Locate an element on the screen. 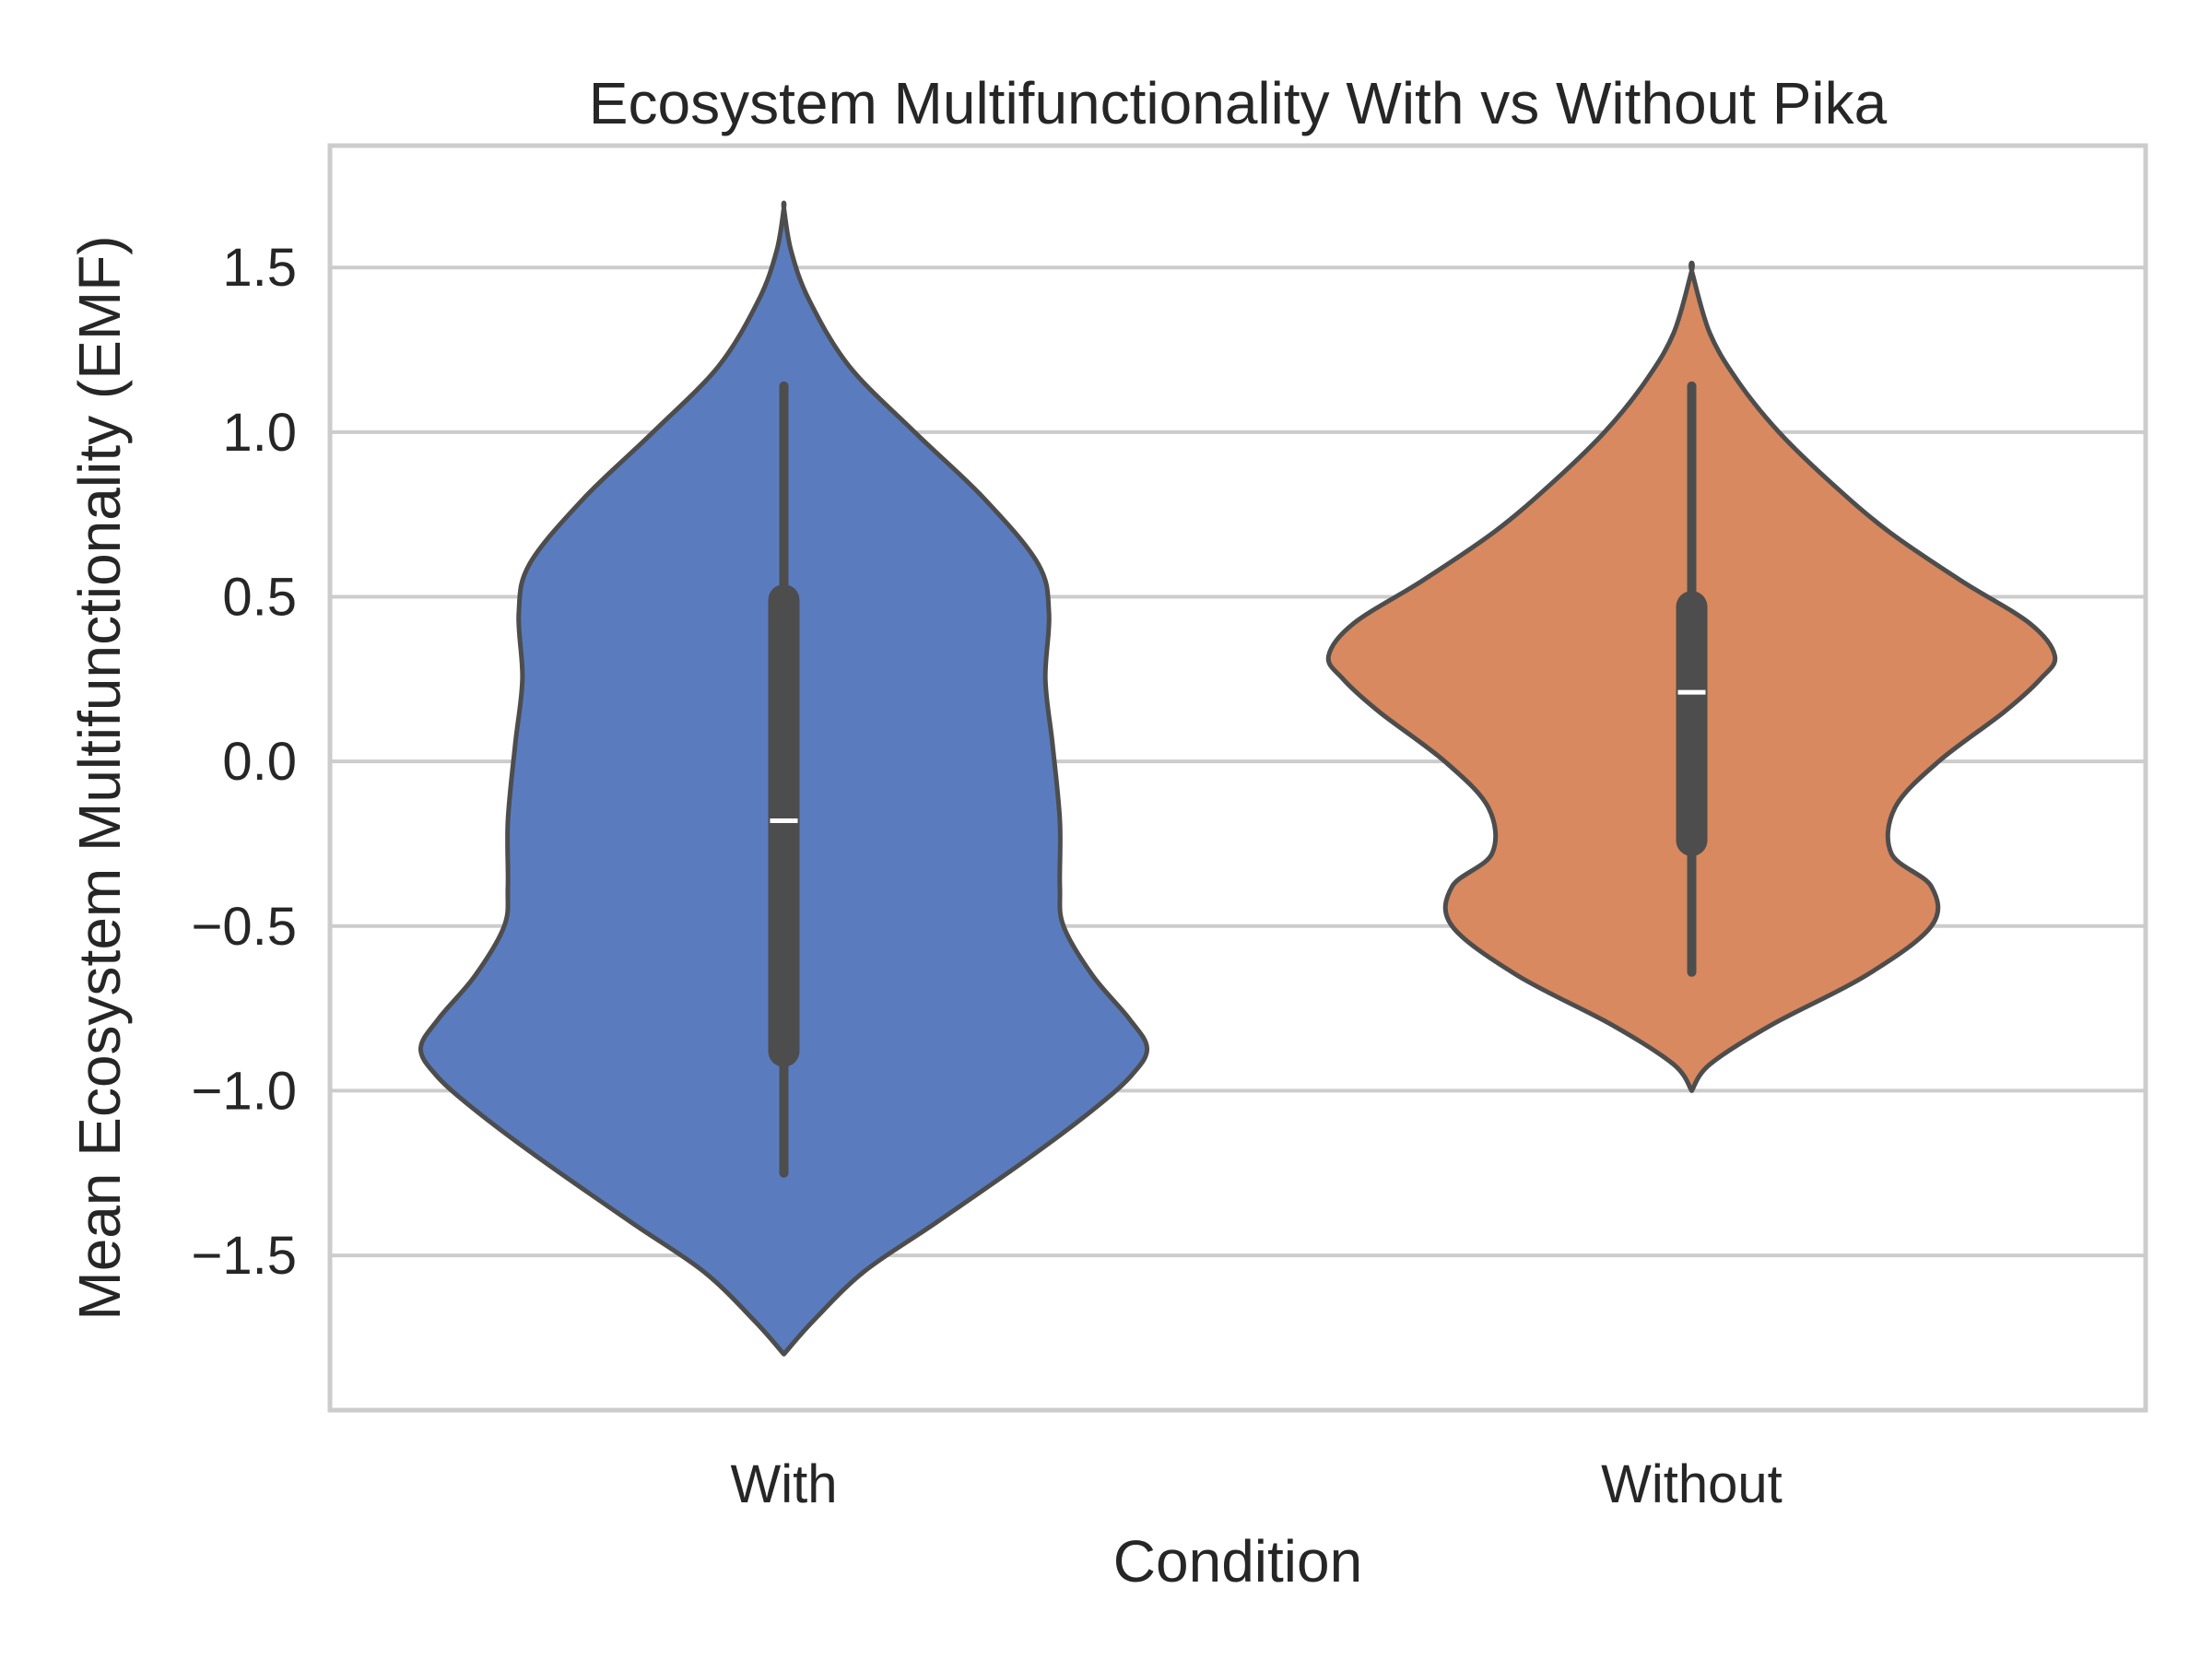 Image resolution: width=2212 pixels, height=1659 pixels. y-tick-labels: −1.5 −1.0 −0.5 0.0 0.5 1.0 1.5 is located at coordinates (245, 762).